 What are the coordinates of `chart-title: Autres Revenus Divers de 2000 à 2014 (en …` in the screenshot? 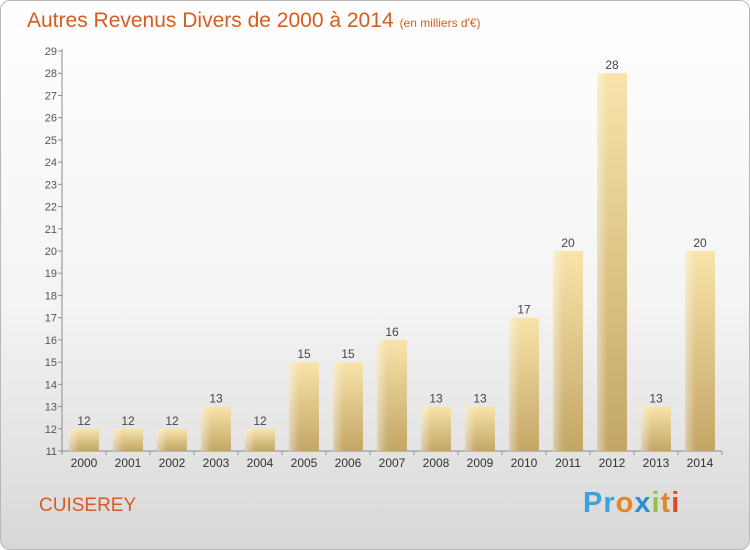 It's located at (254, 21).